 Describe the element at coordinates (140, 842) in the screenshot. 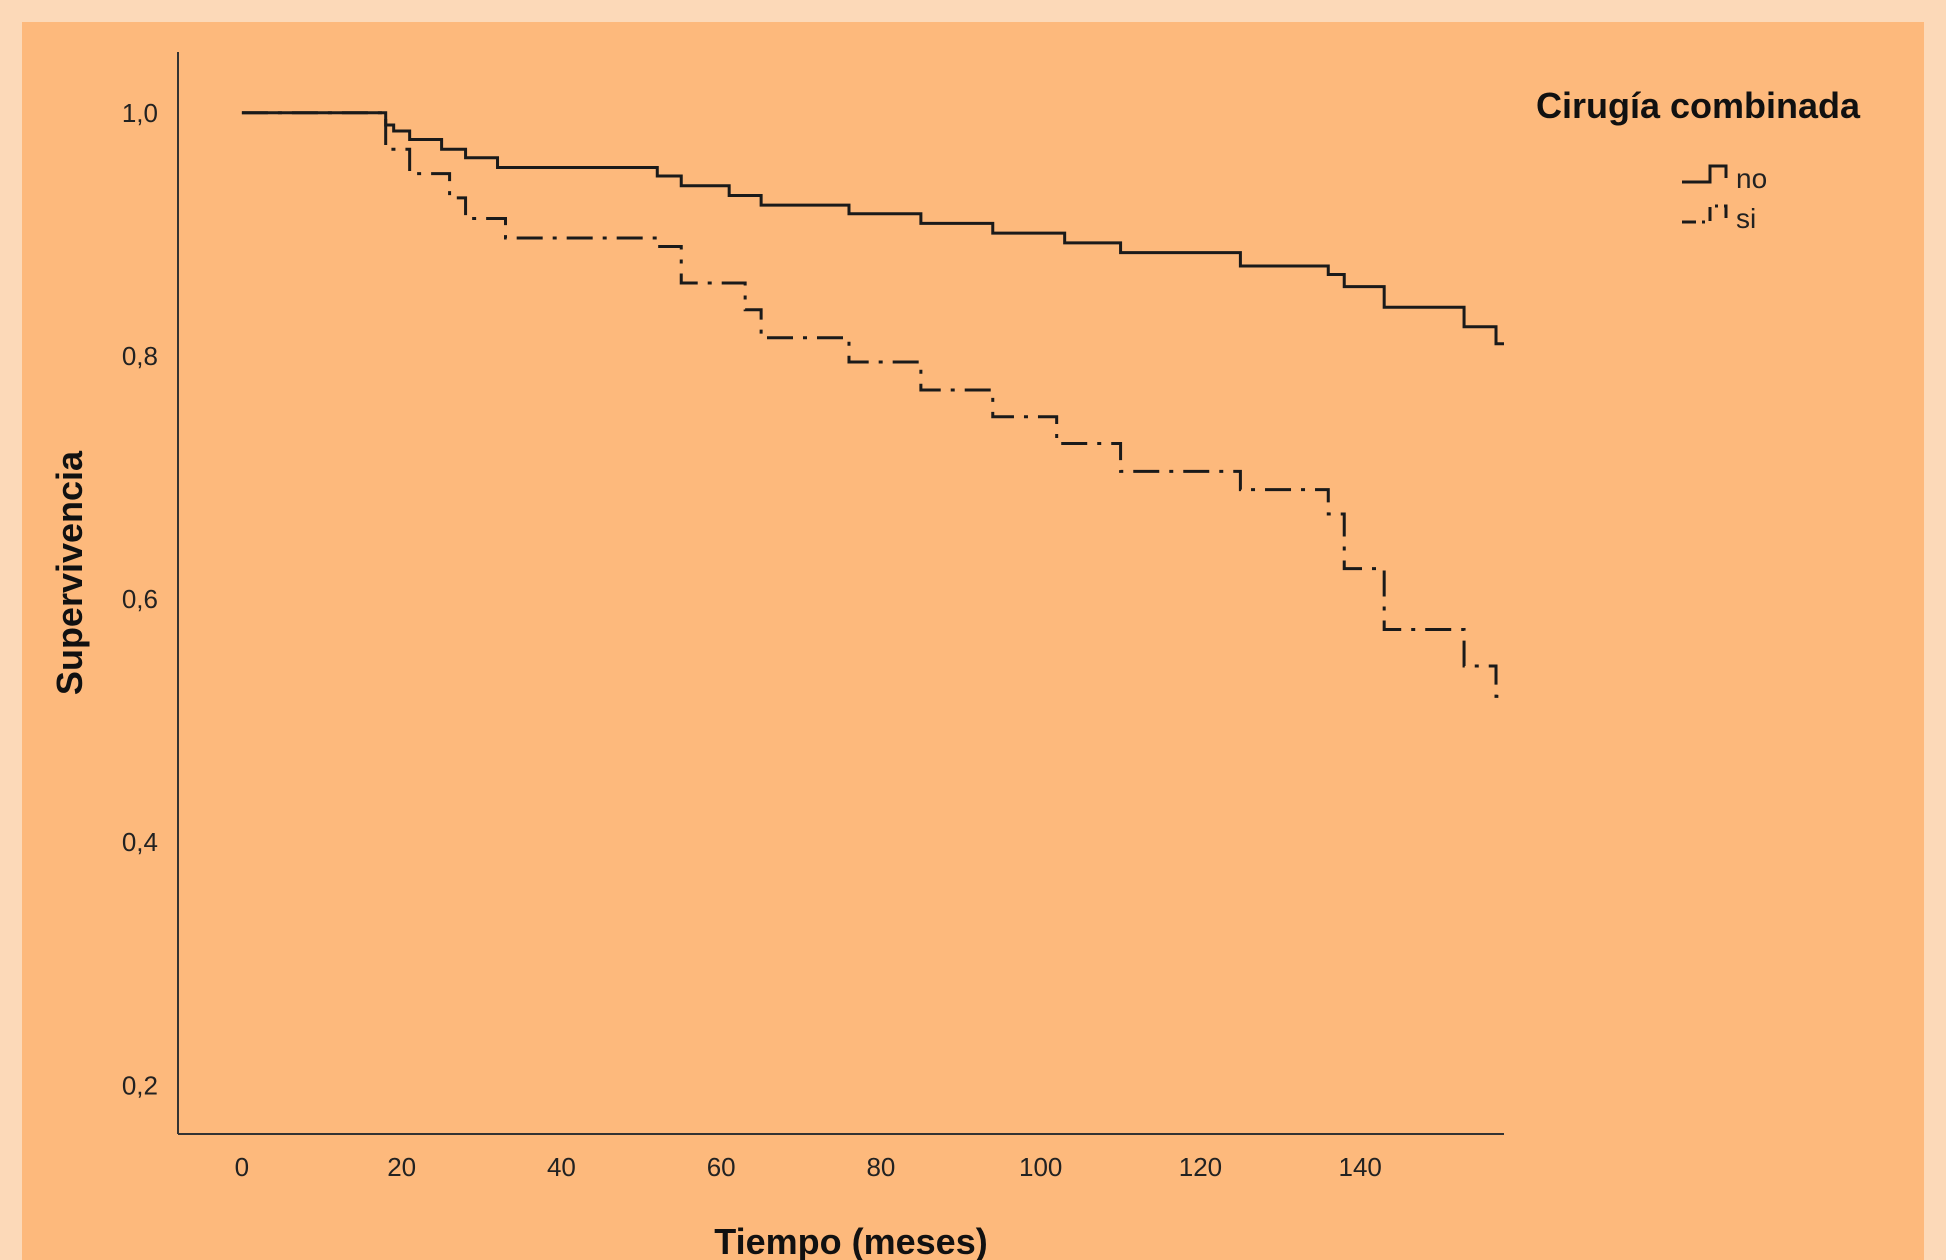

I see `y-tick-label: 0,4` at that location.